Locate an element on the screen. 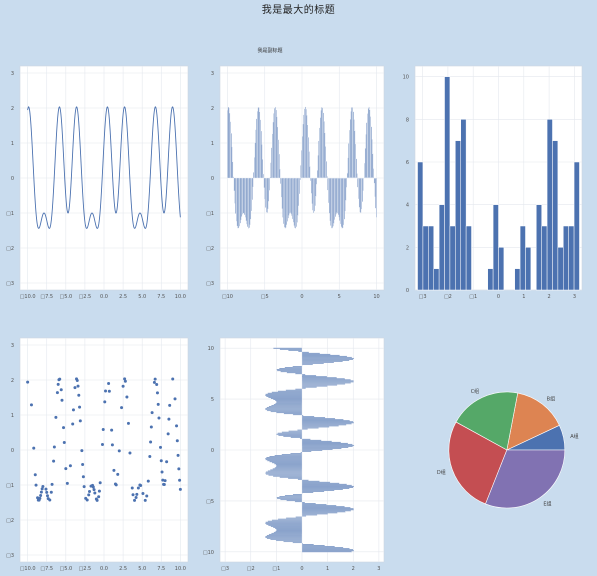 This screenshot has width=597, height=576. y-tick-label: □3 is located at coordinates (10, 284).